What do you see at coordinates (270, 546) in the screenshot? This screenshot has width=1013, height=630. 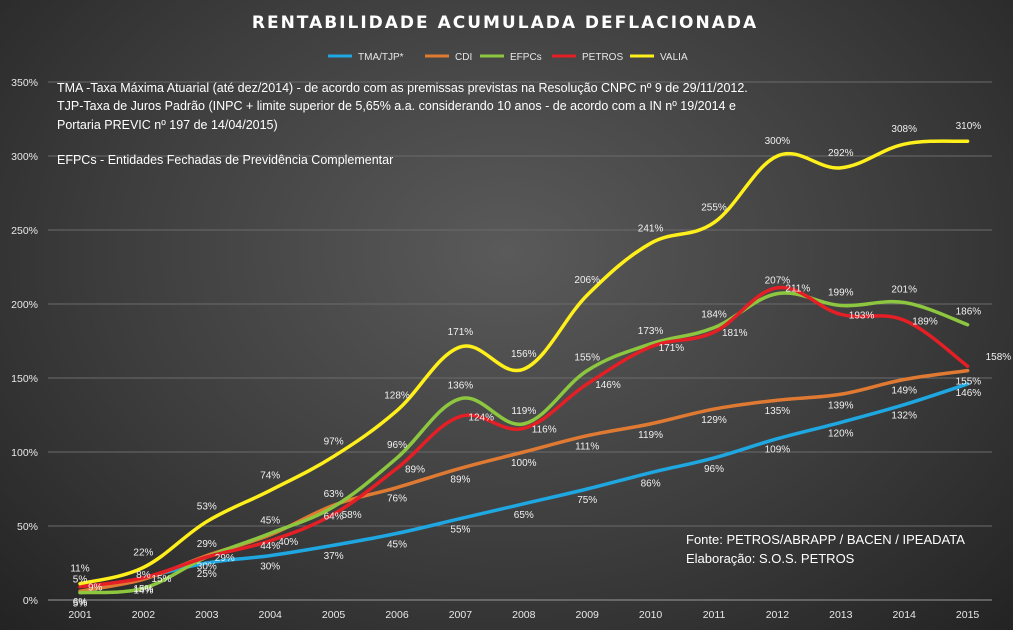 I see `data-label: 44%` at bounding box center [270, 546].